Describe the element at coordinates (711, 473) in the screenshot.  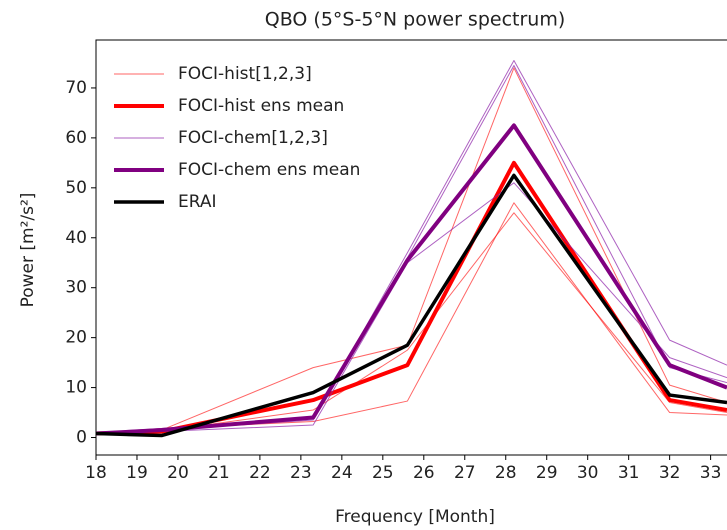
I see `x-tick-label: 33` at that location.